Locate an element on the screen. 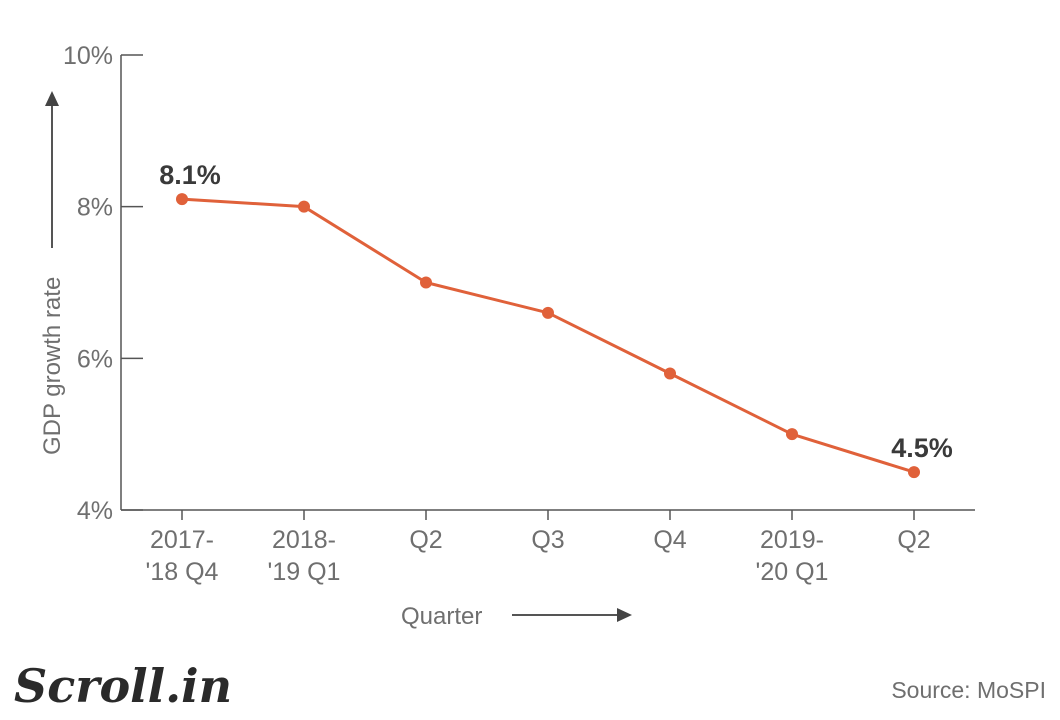  data-label: 8.1% is located at coordinates (190, 175).